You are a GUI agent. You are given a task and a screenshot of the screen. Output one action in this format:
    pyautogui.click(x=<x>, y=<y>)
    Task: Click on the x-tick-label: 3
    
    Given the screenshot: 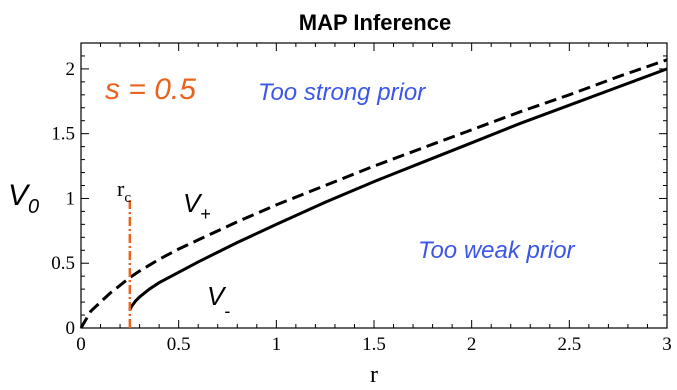 What is the action you would take?
    pyautogui.click(x=667, y=344)
    